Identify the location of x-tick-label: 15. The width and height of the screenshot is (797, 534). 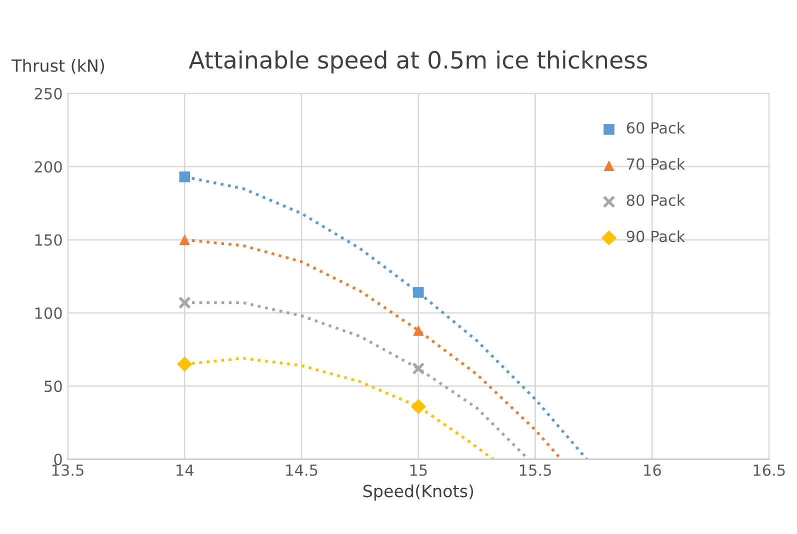
(418, 470).